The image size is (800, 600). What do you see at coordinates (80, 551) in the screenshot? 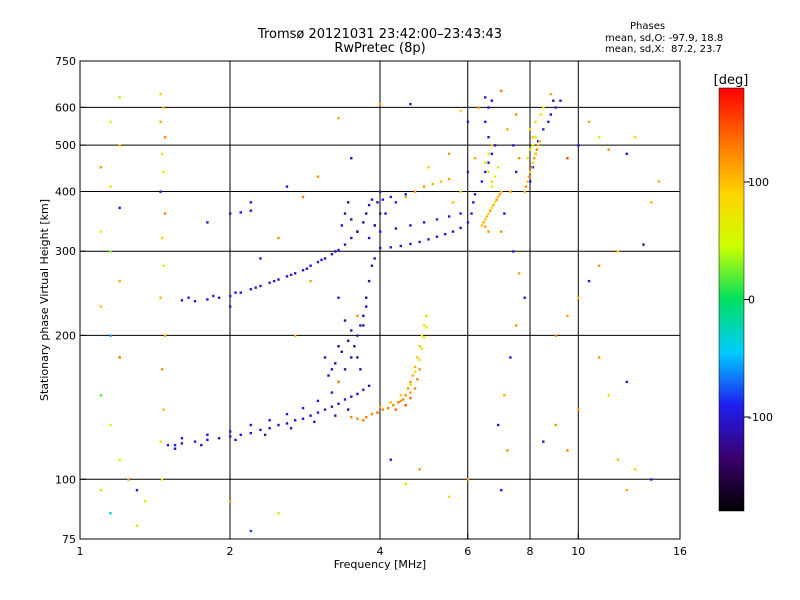
I see `x-tick-label: 1` at bounding box center [80, 551].